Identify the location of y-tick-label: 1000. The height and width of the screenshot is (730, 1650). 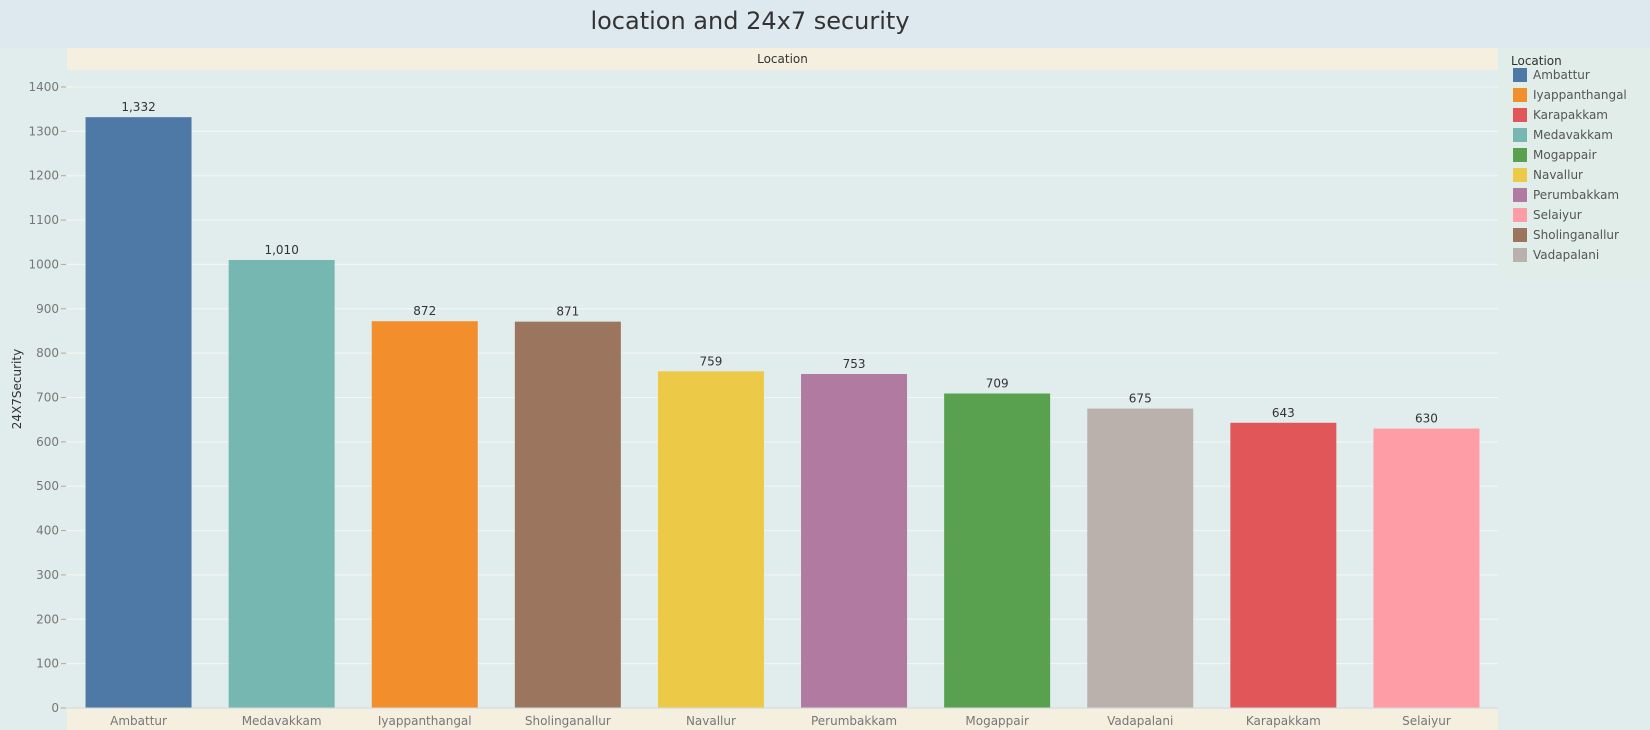
(43, 264).